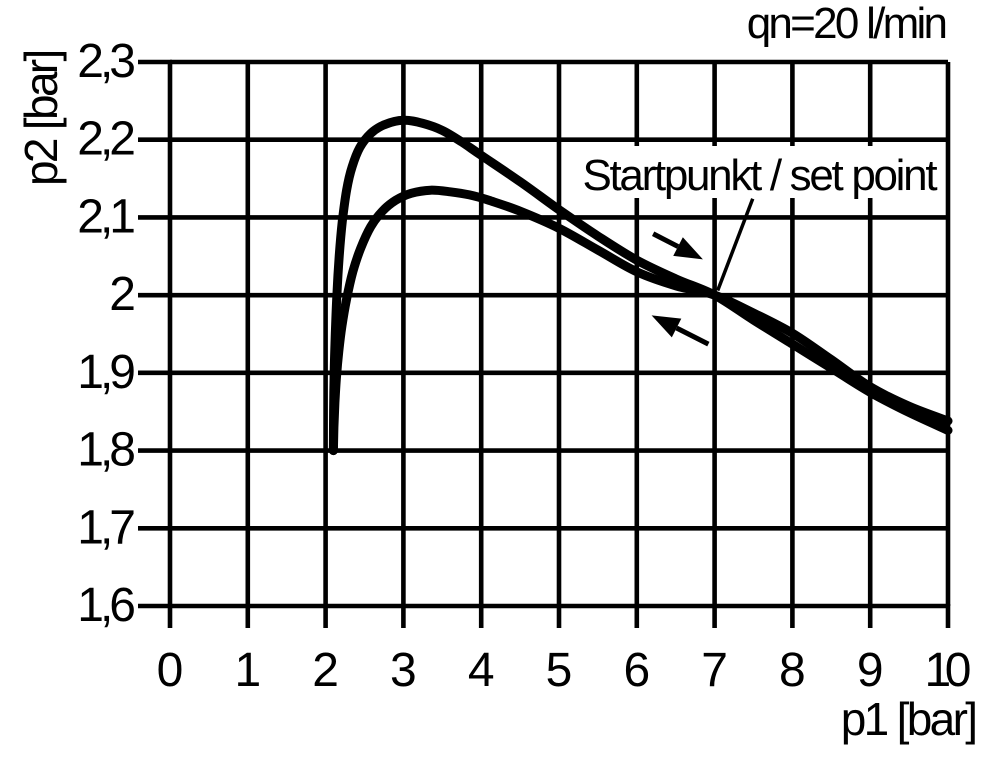 This screenshot has height=764, width=1000. I want to click on x-tick-label: 7, so click(714, 670).